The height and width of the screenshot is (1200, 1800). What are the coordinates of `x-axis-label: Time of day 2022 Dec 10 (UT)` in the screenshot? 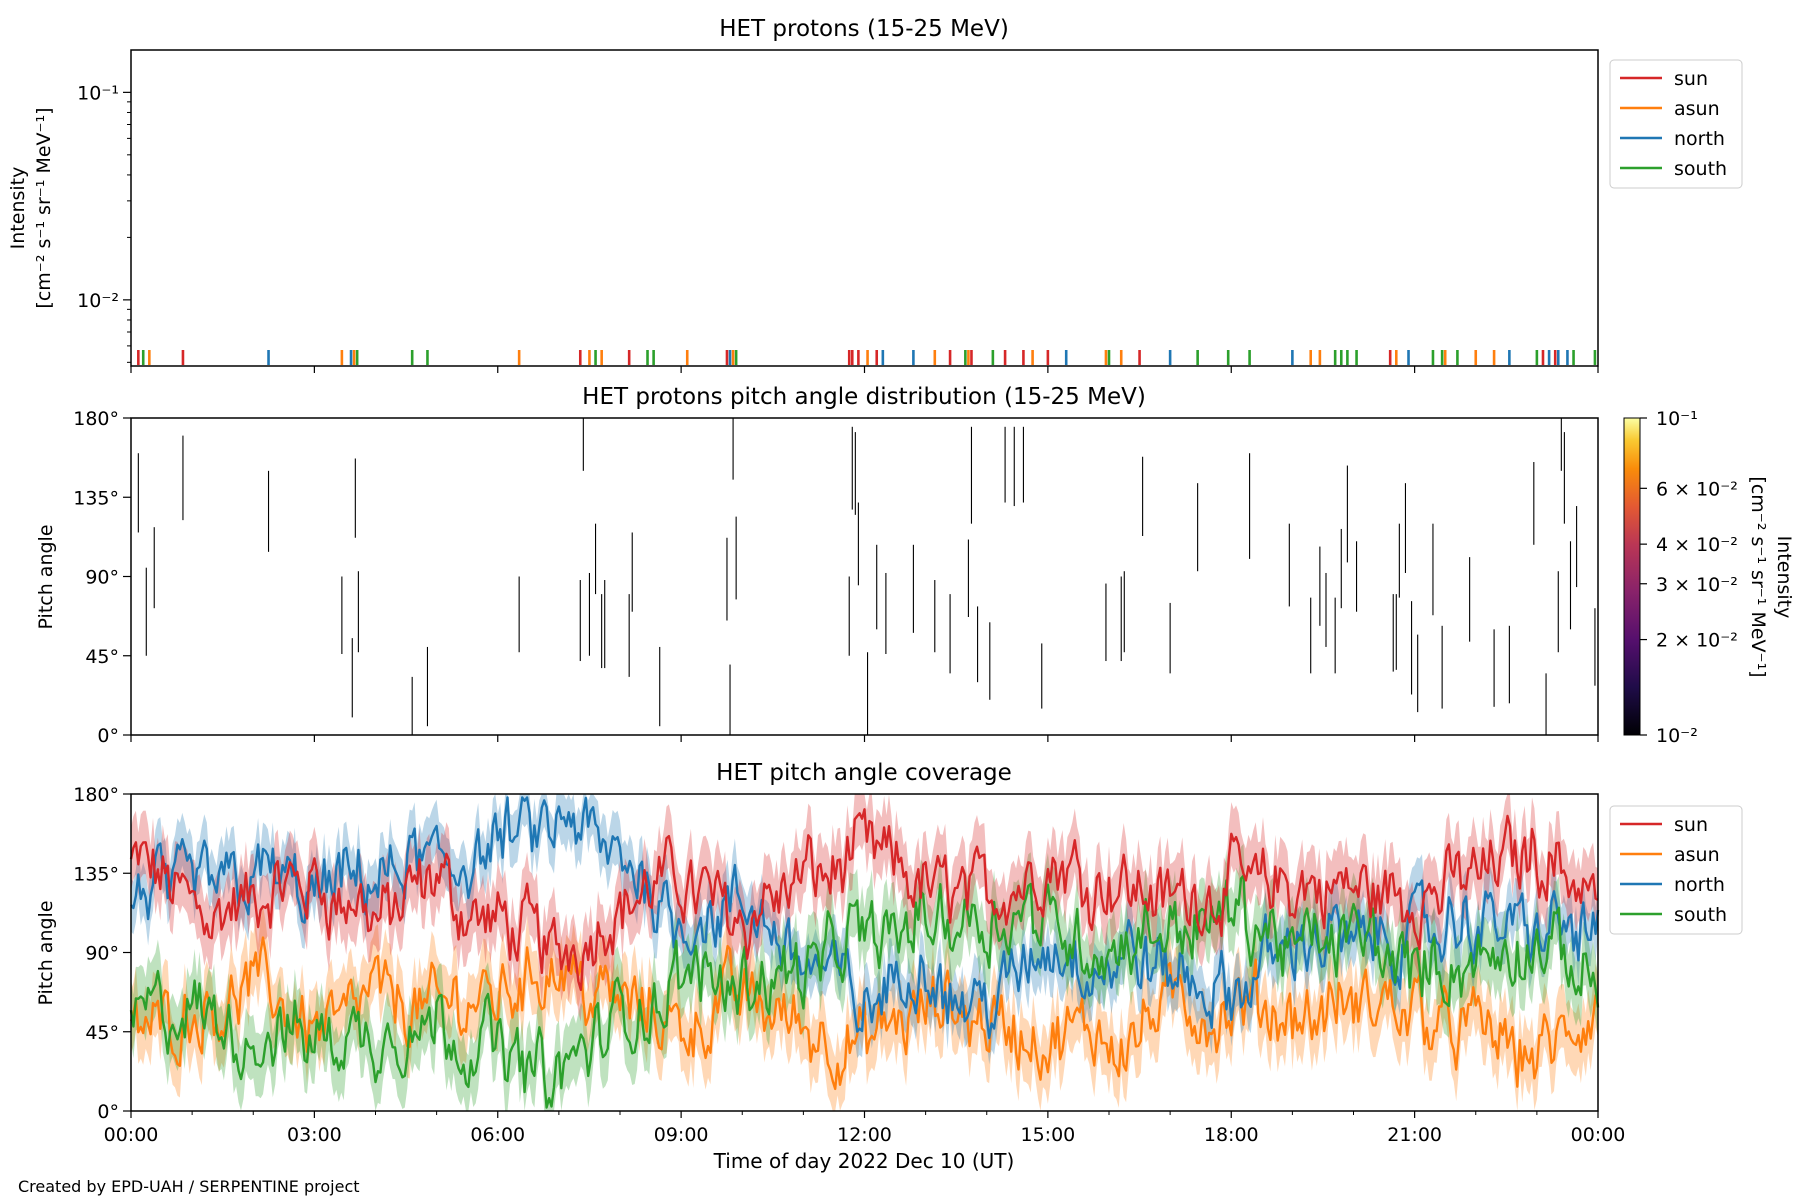 It's located at (864, 1161).